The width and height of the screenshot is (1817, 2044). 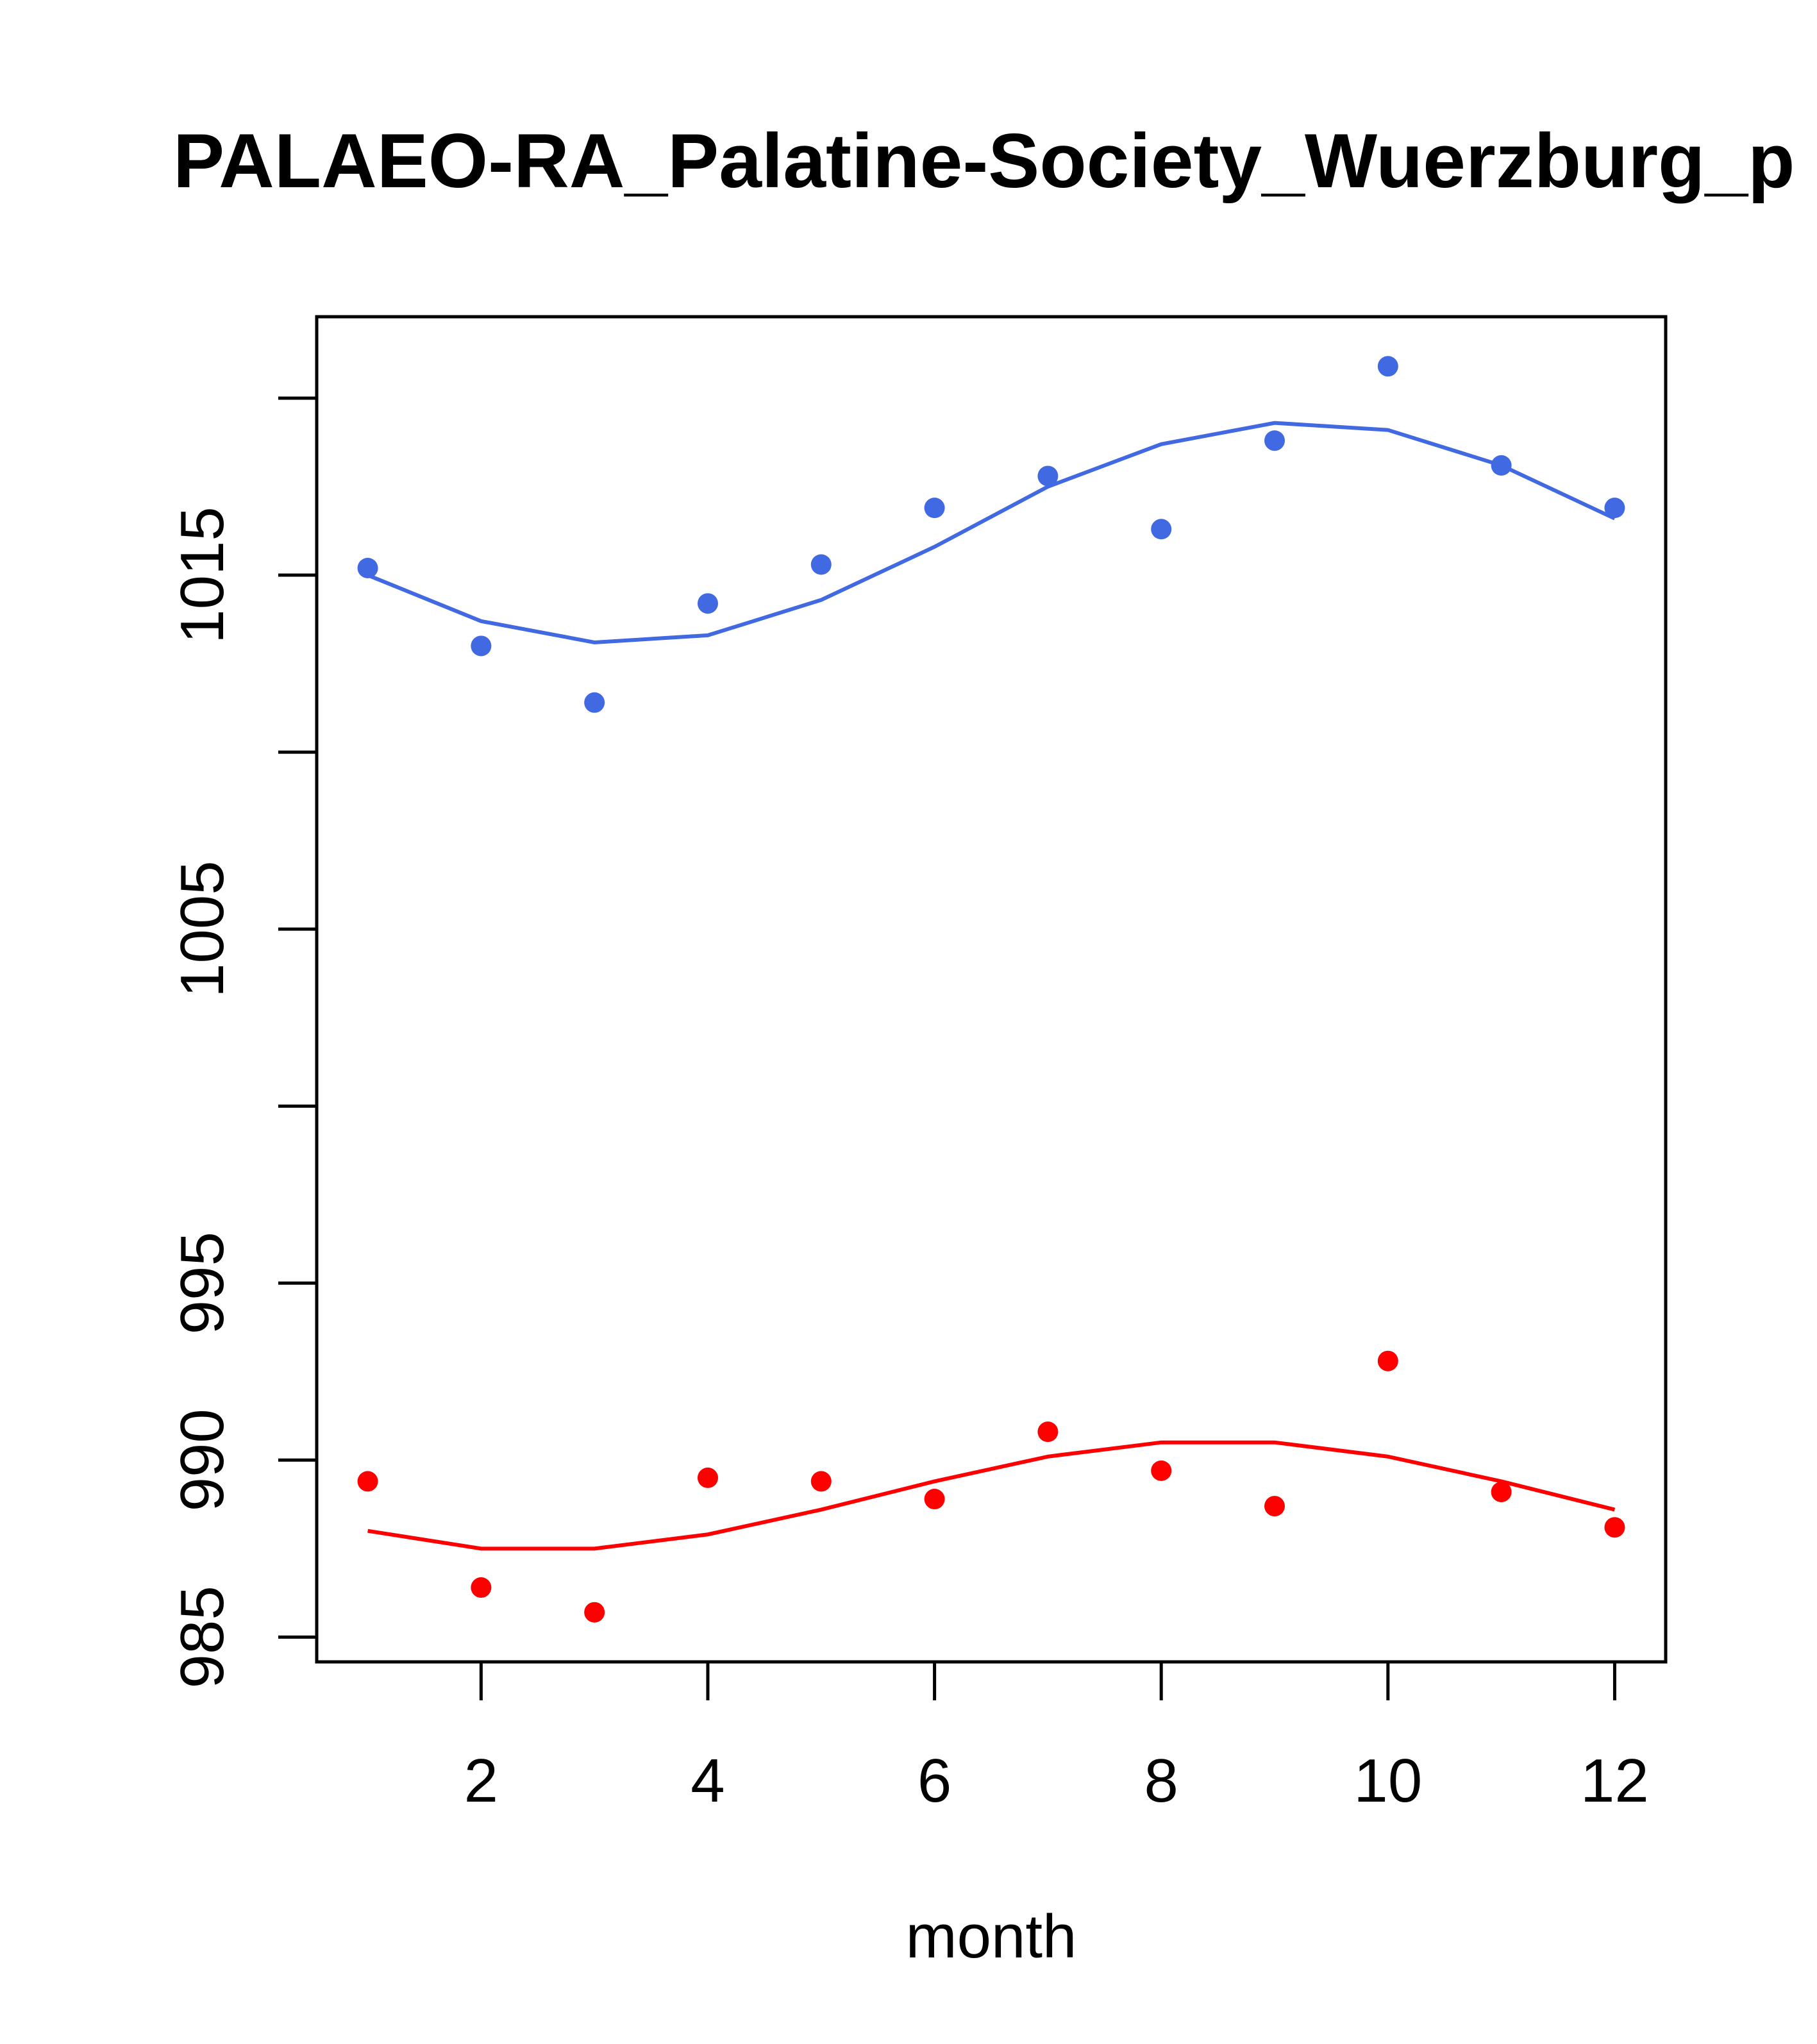 What do you see at coordinates (991, 1936) in the screenshot?
I see `x-axis-label: month` at bounding box center [991, 1936].